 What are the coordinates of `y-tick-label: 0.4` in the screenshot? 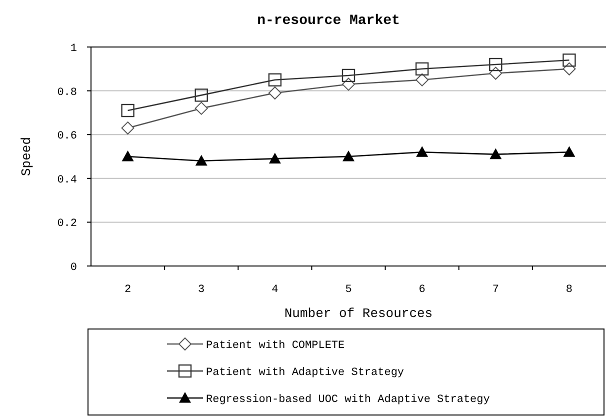 It's located at (67, 180).